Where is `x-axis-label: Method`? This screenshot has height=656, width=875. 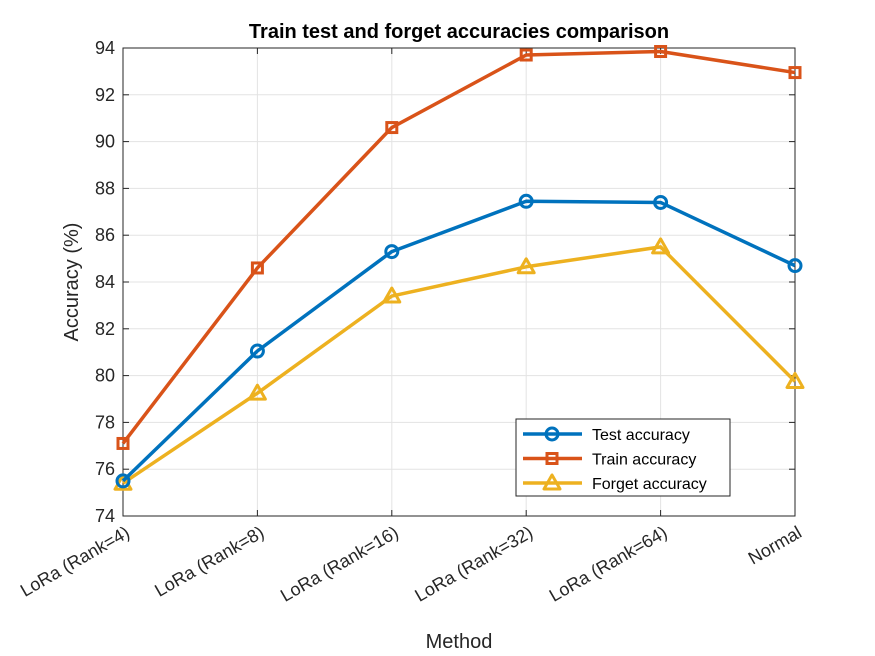
x-axis-label: Method is located at coordinates (459, 642).